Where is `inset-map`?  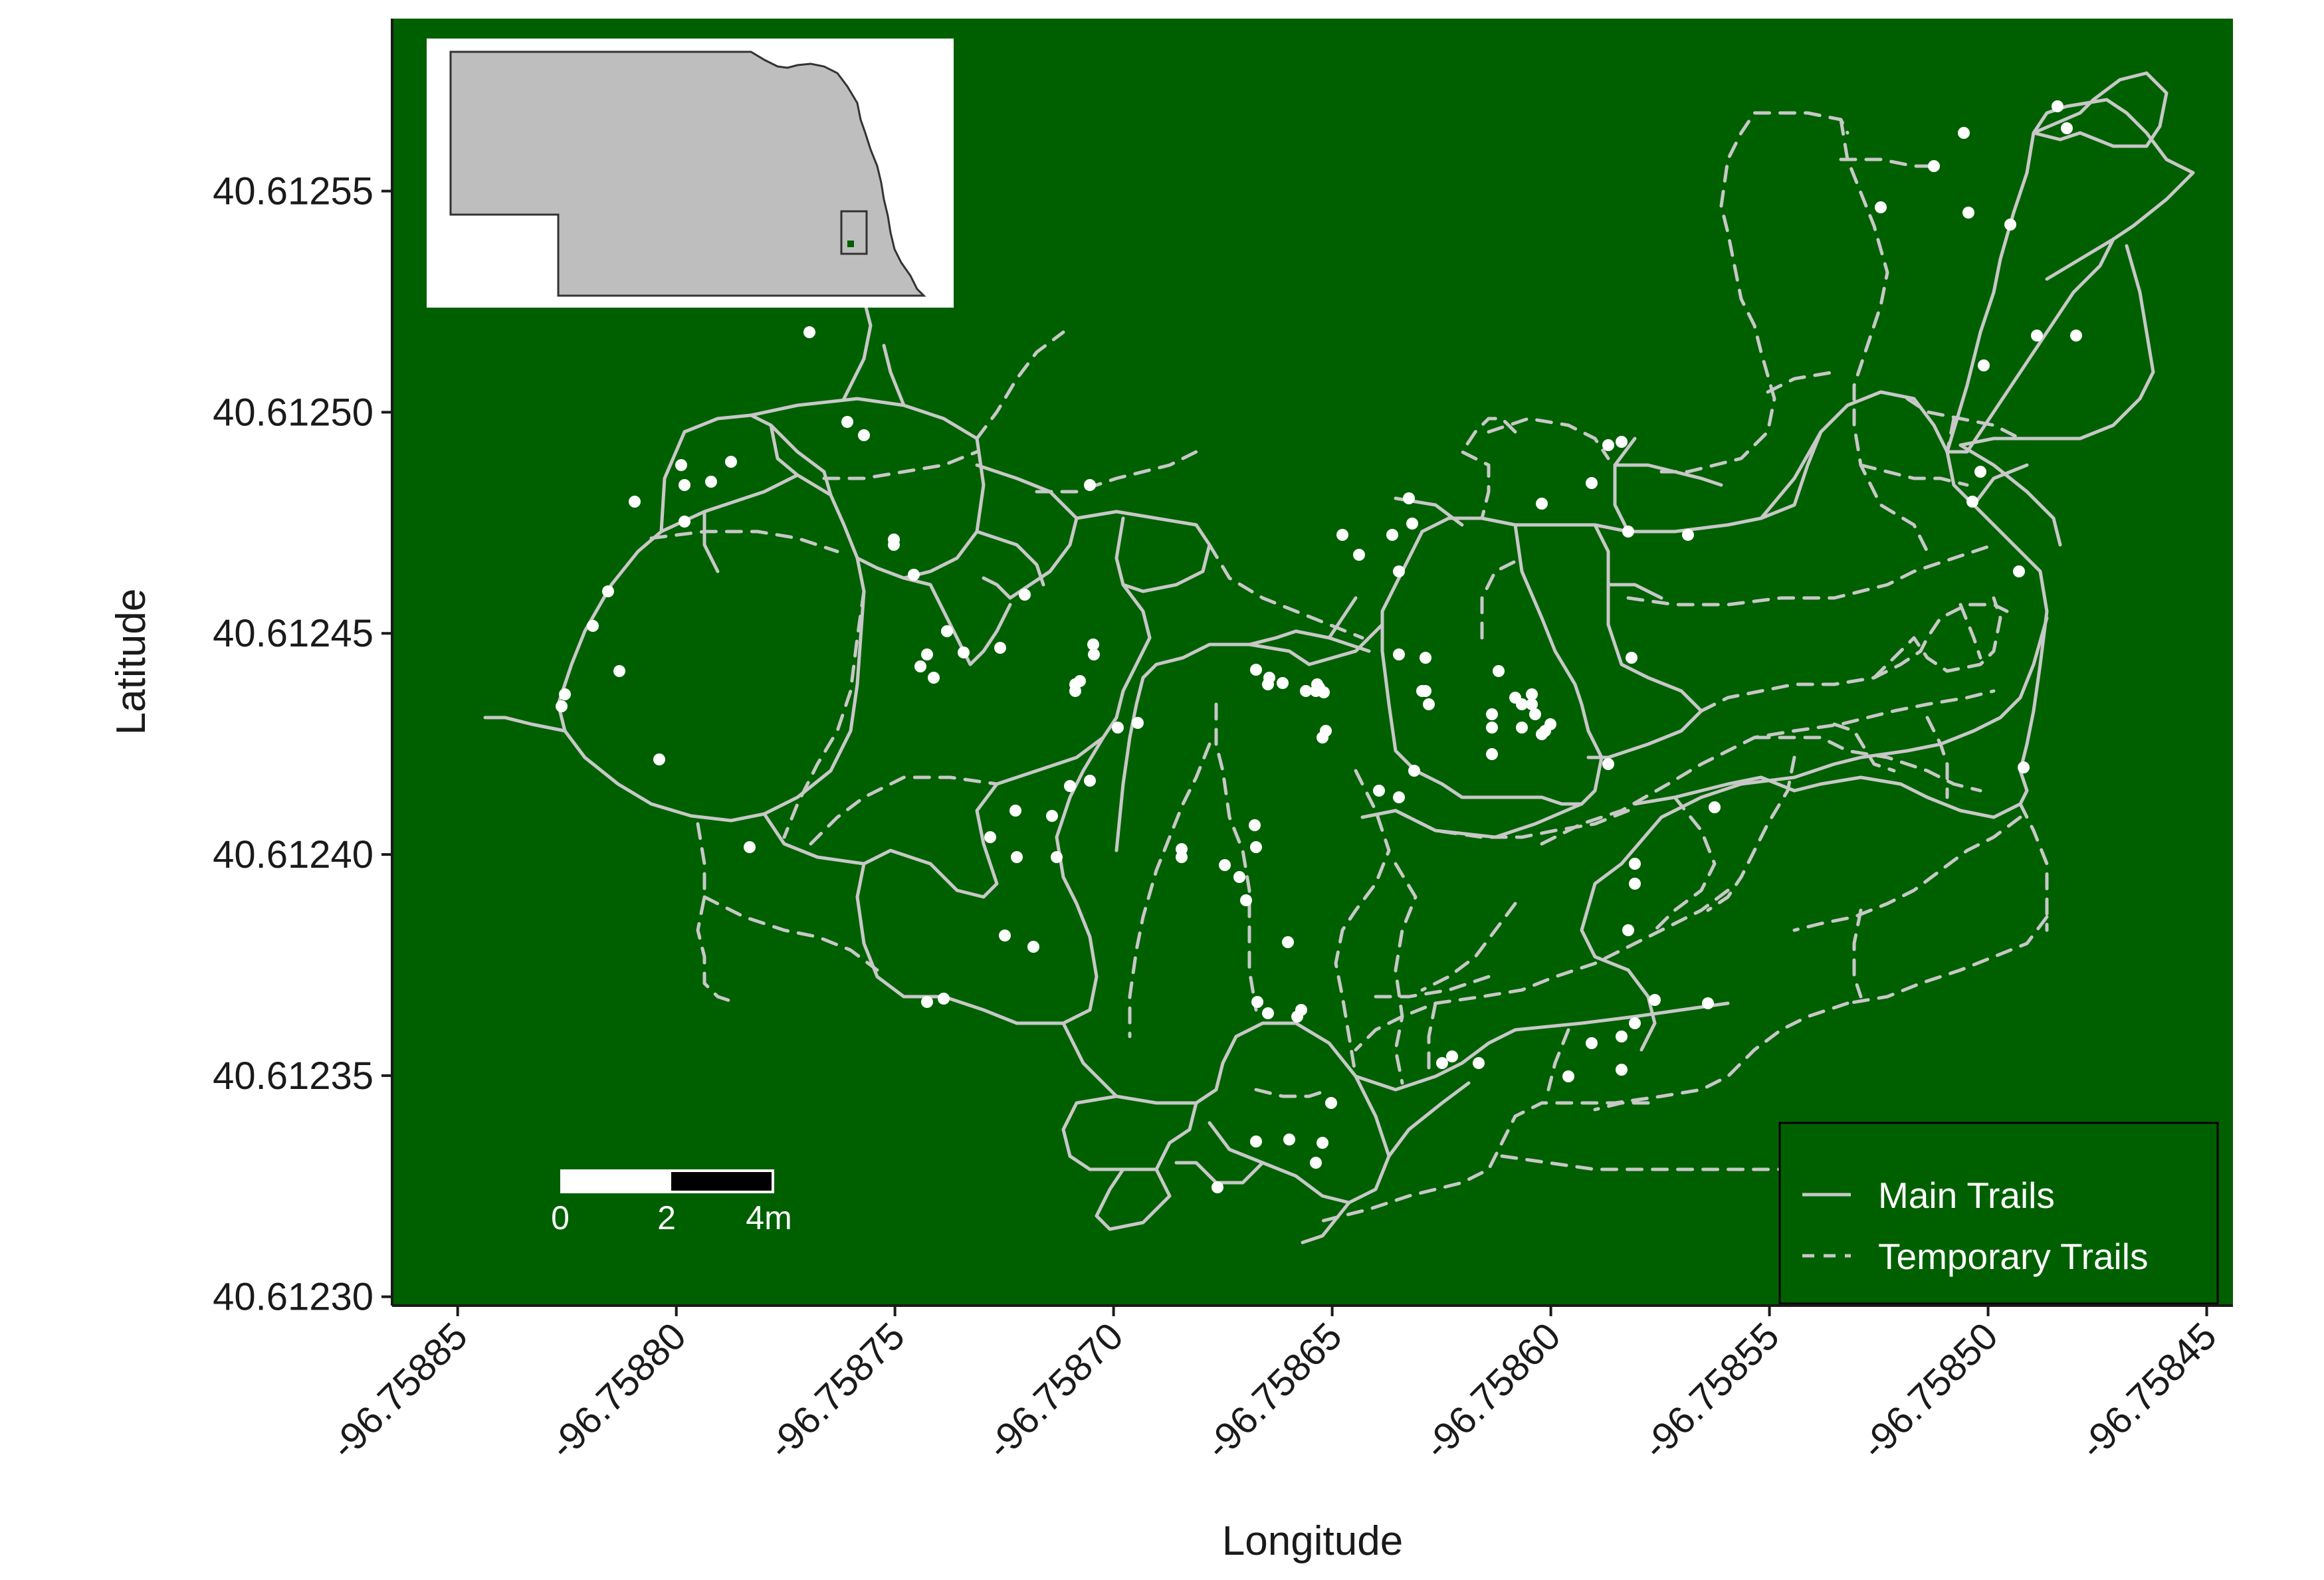 inset-map is located at coordinates (690, 174).